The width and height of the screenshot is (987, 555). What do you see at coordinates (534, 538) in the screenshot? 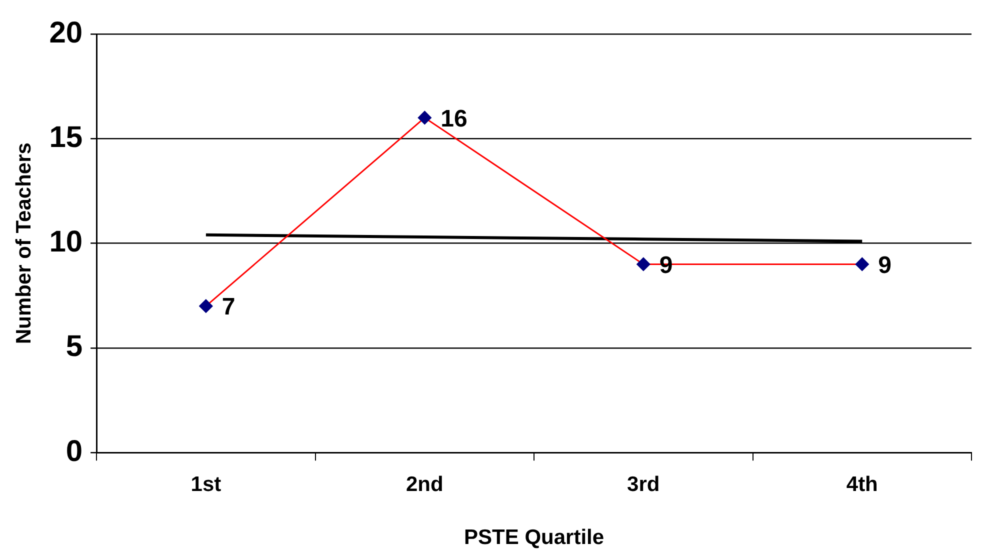
I see `x-axis-title: PSTE Quartile` at bounding box center [534, 538].